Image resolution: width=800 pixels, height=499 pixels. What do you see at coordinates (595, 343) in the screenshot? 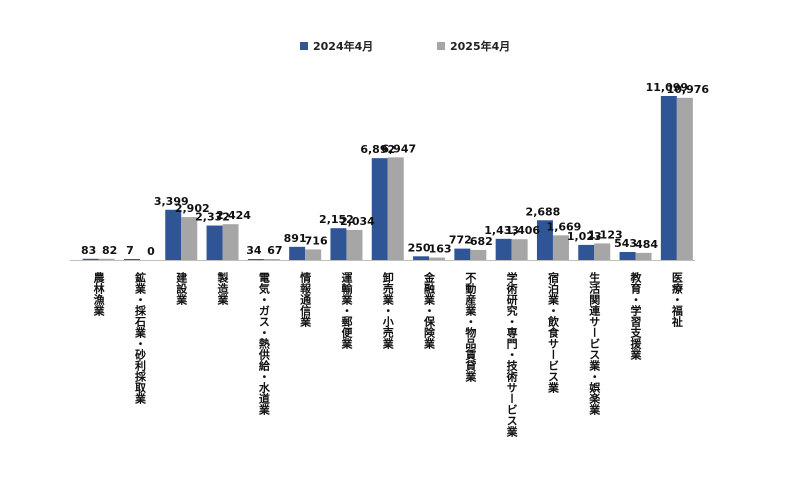
I see `category-label-12: 生活関連サービス業・娯楽業` at bounding box center [595, 343].